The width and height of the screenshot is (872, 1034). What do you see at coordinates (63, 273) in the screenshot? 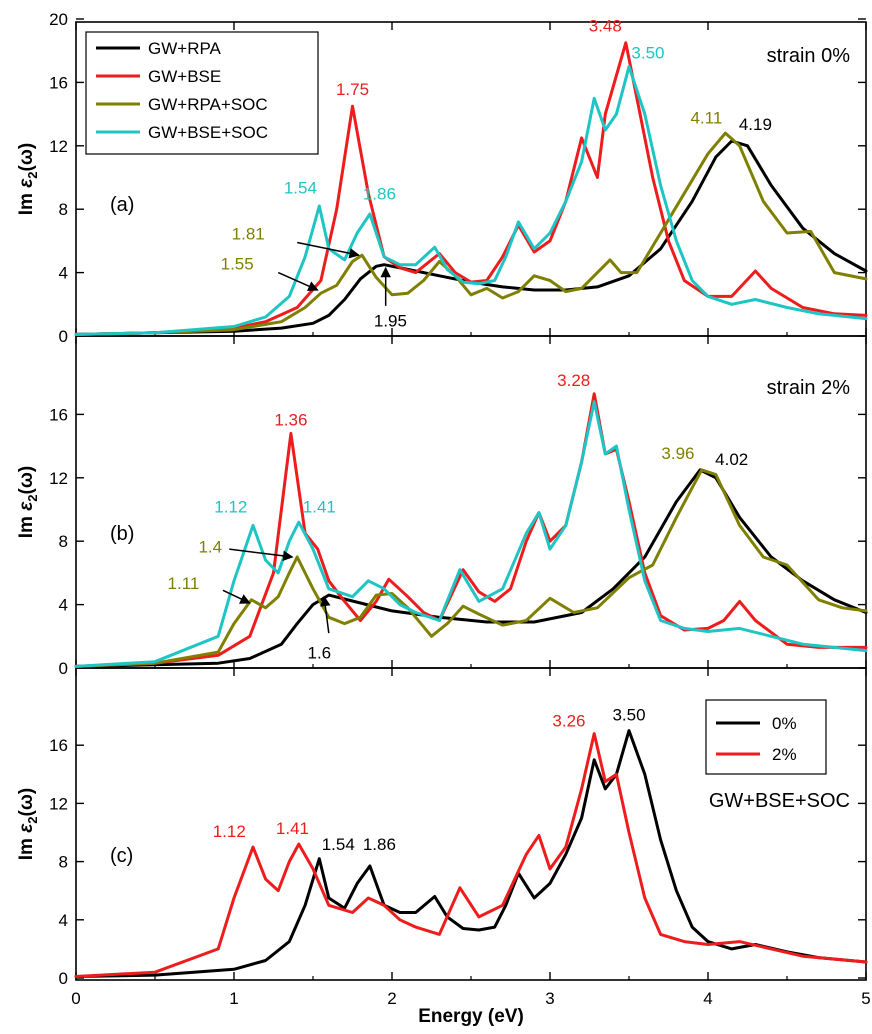
I see `y-tick-label-a: 4` at bounding box center [63, 273].